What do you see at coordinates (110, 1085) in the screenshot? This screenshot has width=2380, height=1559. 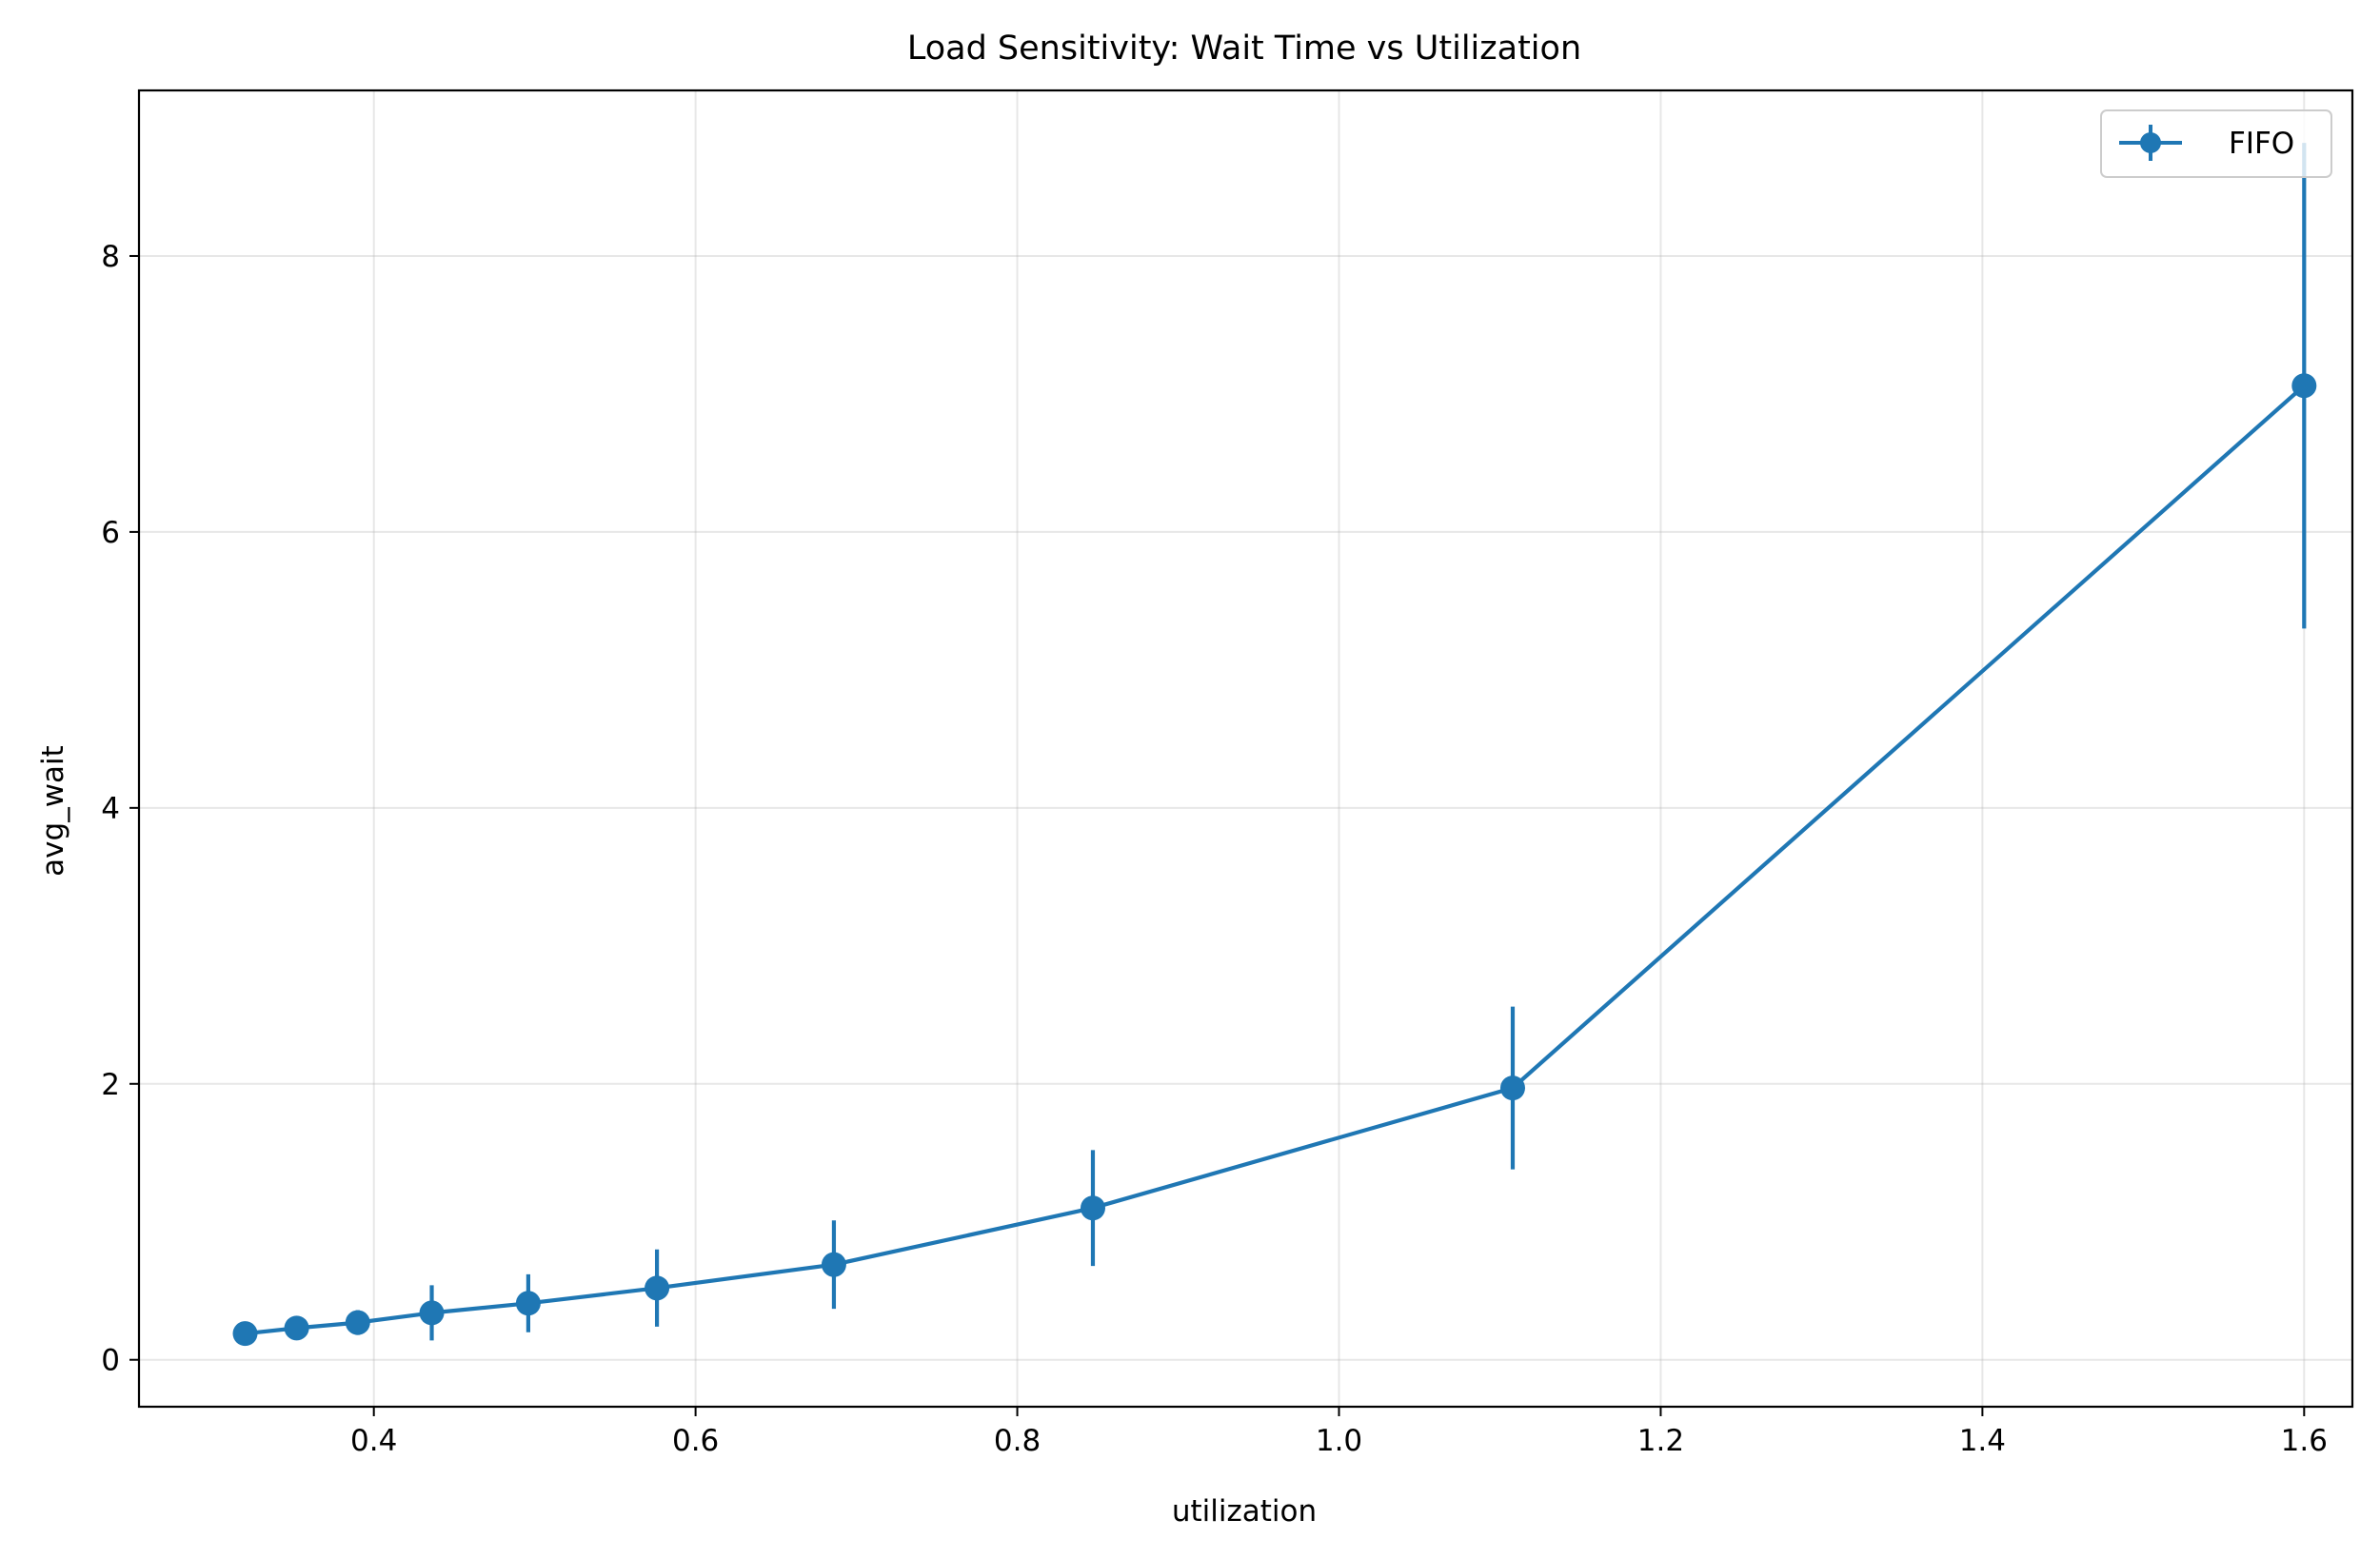 I see `y-tick-label: 2` at bounding box center [110, 1085].